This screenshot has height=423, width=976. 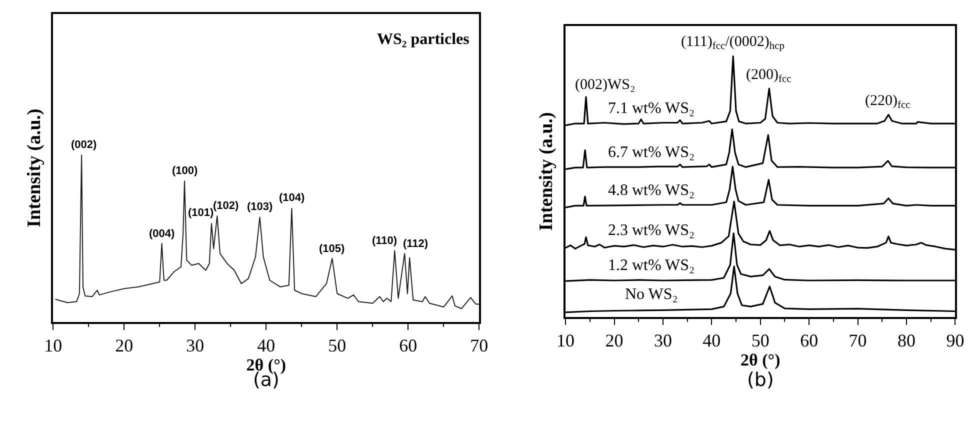 I want to click on annotation: (101), so click(x=201, y=213).